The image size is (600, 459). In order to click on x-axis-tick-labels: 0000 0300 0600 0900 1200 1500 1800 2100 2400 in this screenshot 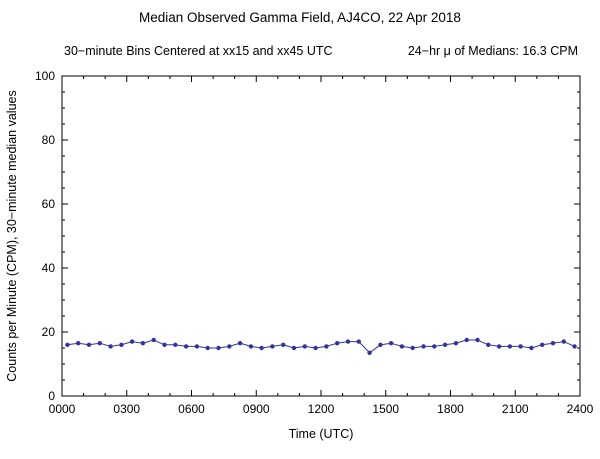, I will do `click(321, 409)`.